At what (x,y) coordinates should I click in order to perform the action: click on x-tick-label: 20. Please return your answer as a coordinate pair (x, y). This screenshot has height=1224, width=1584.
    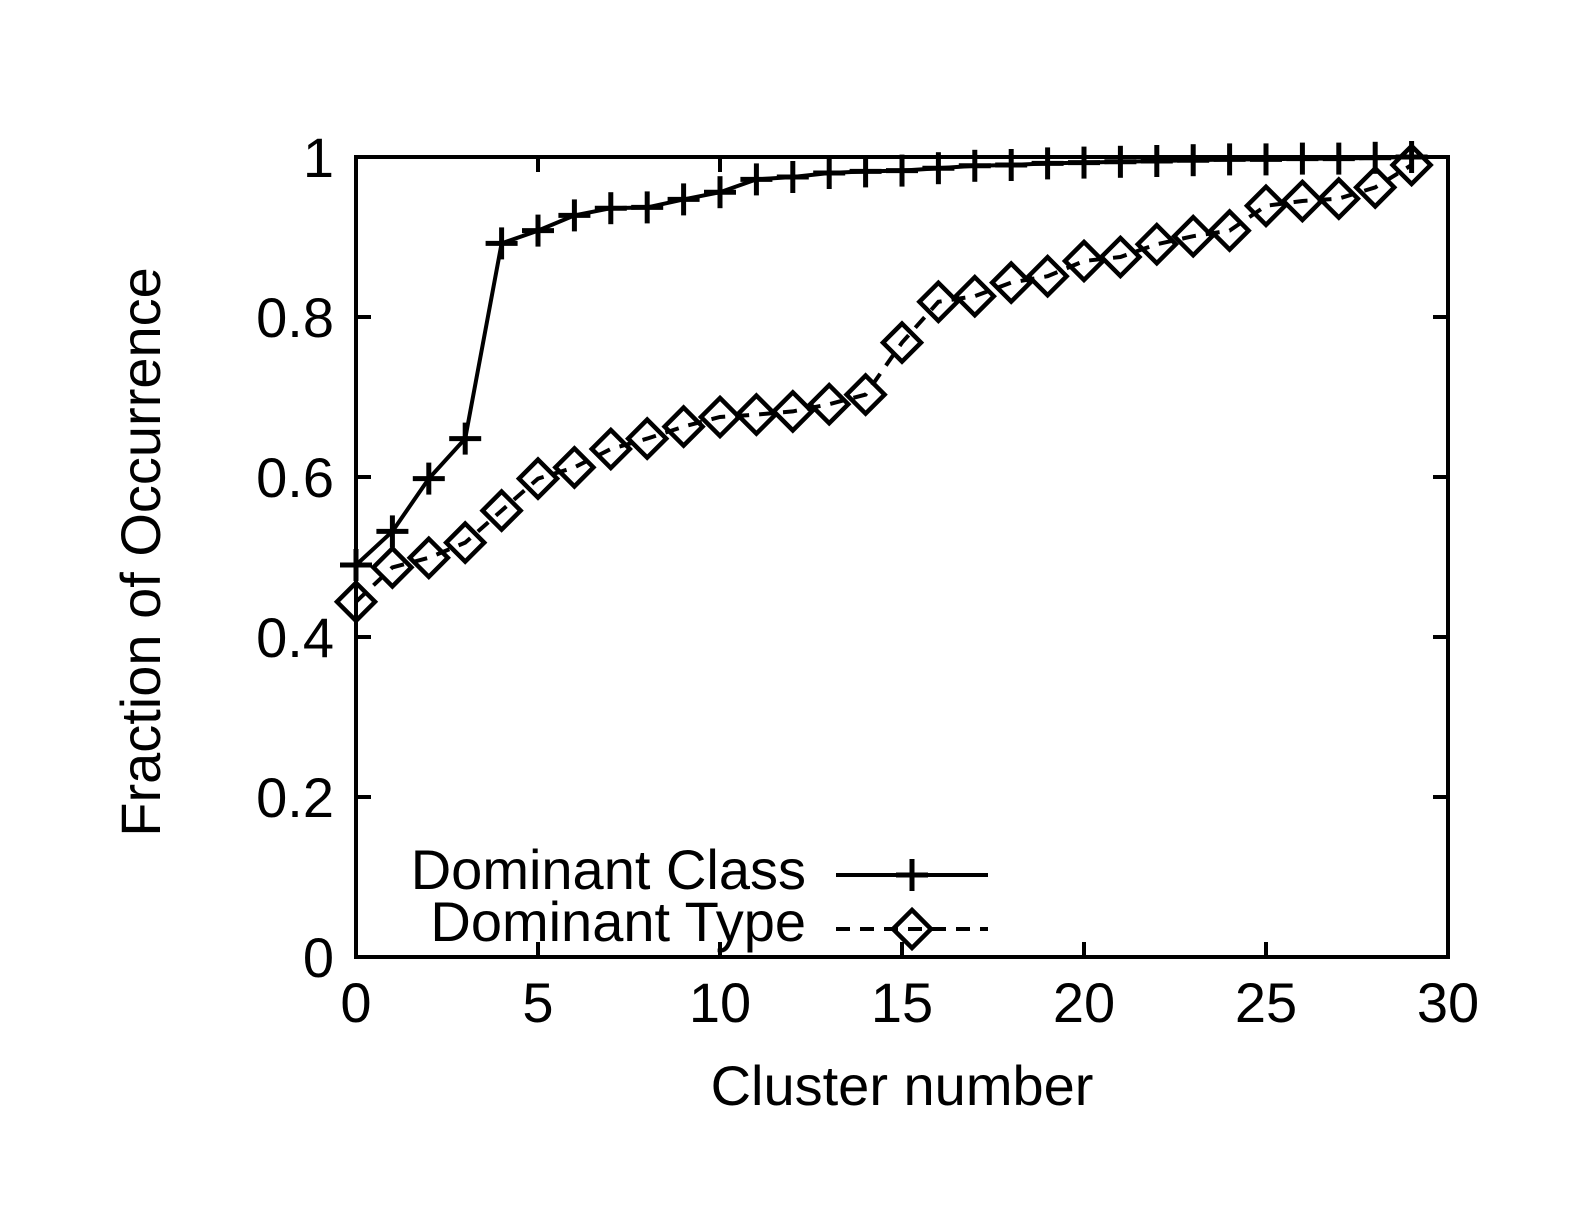
    Looking at the image, I should click on (1084, 1002).